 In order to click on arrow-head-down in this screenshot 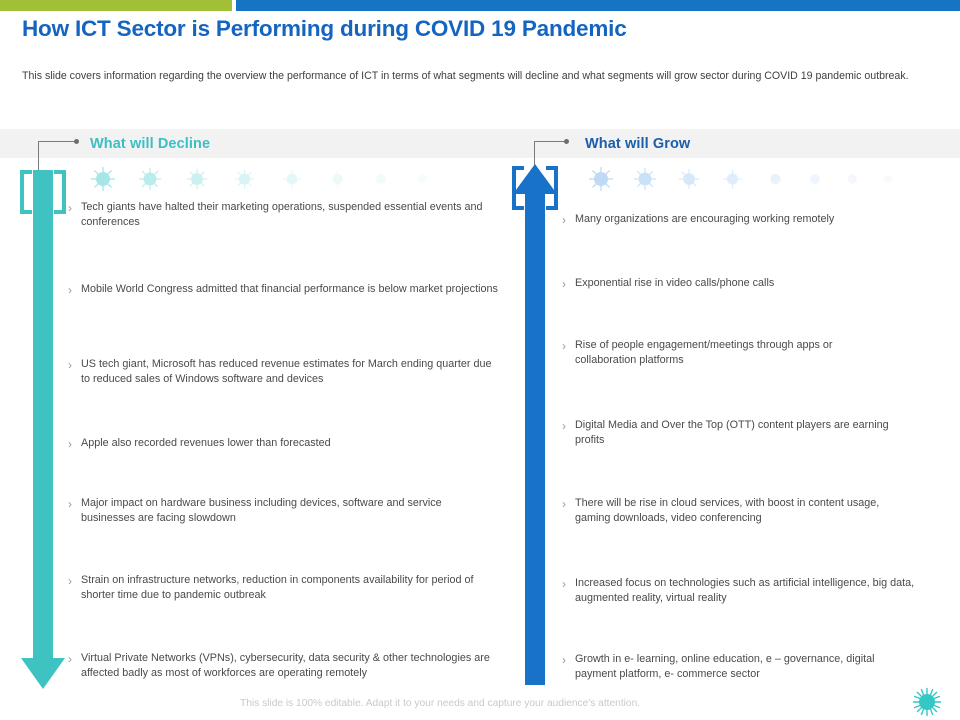, I will do `click(43, 673)`.